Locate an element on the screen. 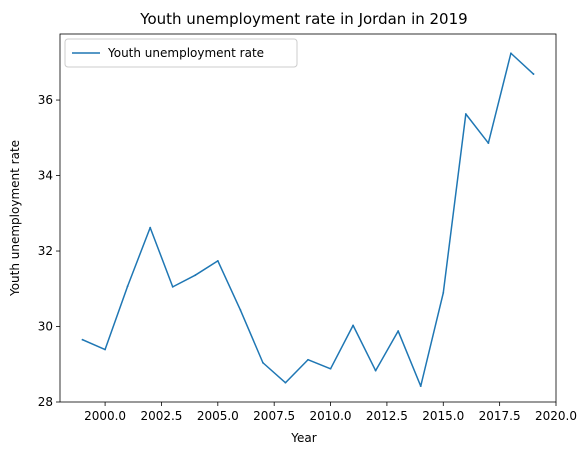  legend-box is located at coordinates (181, 53).